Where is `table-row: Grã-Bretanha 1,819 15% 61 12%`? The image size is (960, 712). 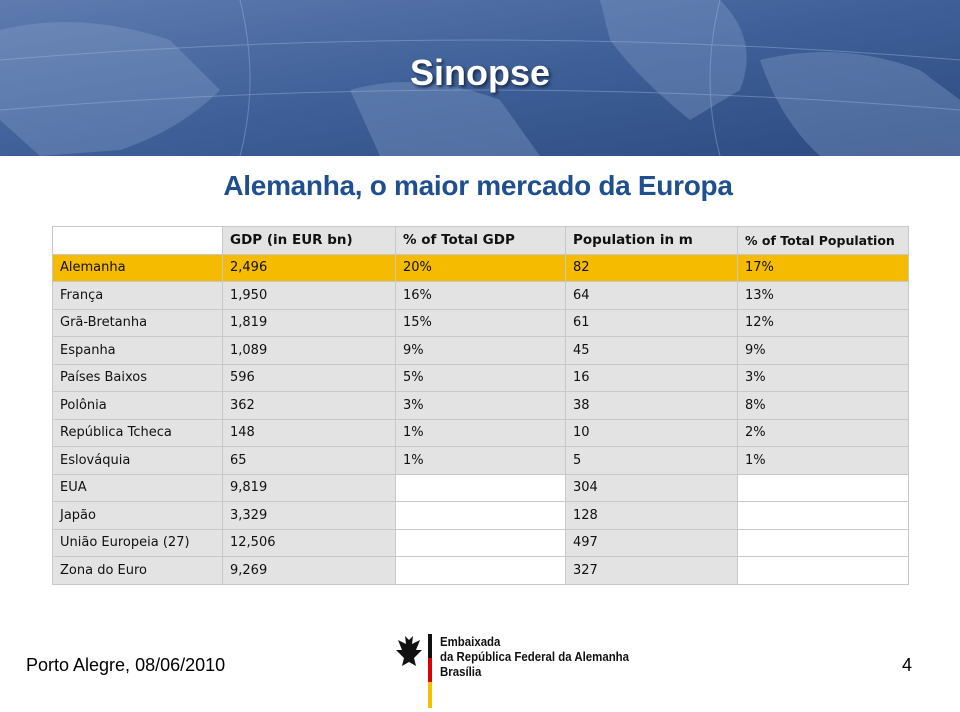 table-row: Grã-Bretanha 1,819 15% 61 12% is located at coordinates (480, 322).